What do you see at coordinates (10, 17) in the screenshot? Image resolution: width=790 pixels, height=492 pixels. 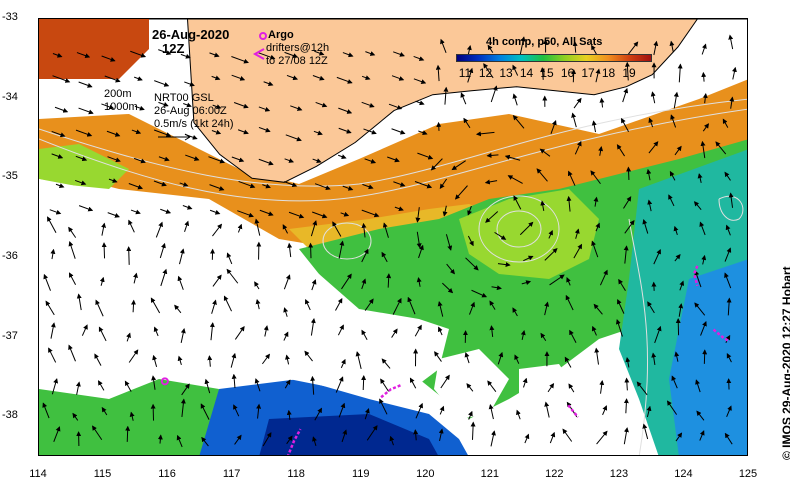 I see `y-tick-label: -33` at bounding box center [10, 17].